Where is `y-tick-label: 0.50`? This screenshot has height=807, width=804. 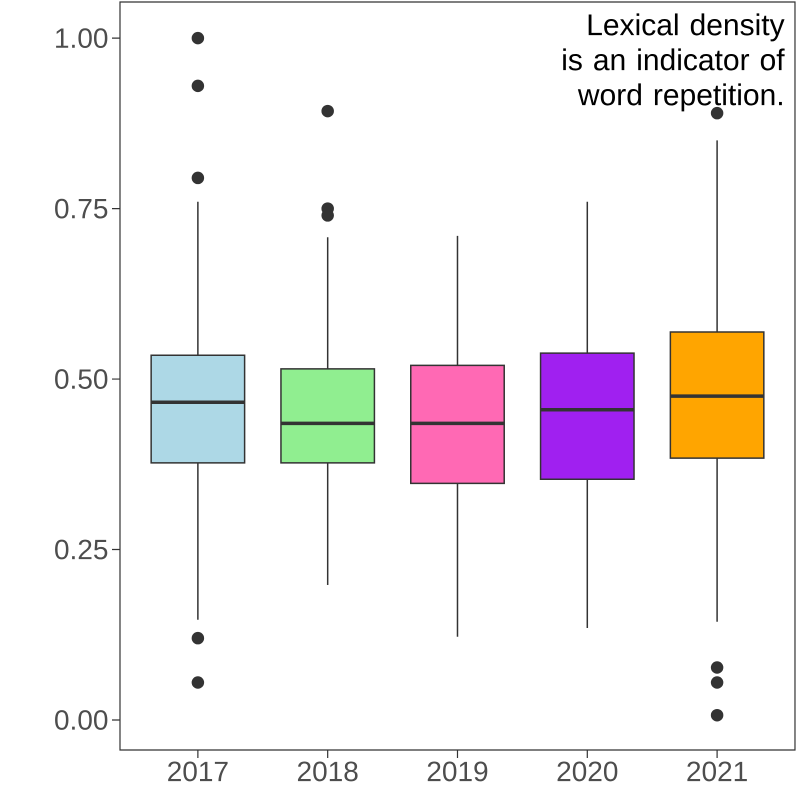 y-tick-label: 0.50 is located at coordinates (81, 379).